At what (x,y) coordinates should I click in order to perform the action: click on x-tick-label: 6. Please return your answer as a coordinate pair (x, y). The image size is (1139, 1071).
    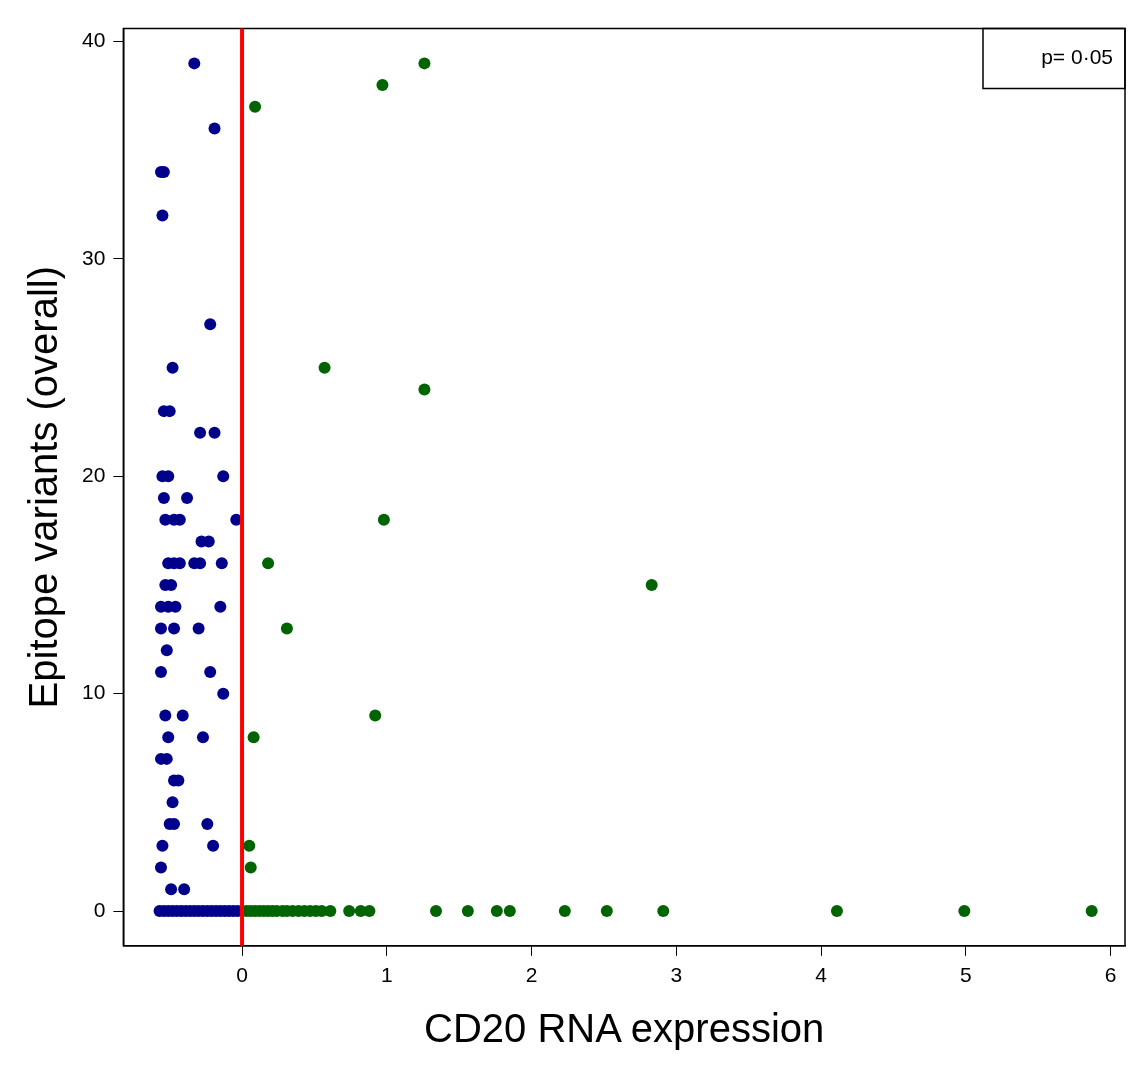
    Looking at the image, I should click on (1110, 975).